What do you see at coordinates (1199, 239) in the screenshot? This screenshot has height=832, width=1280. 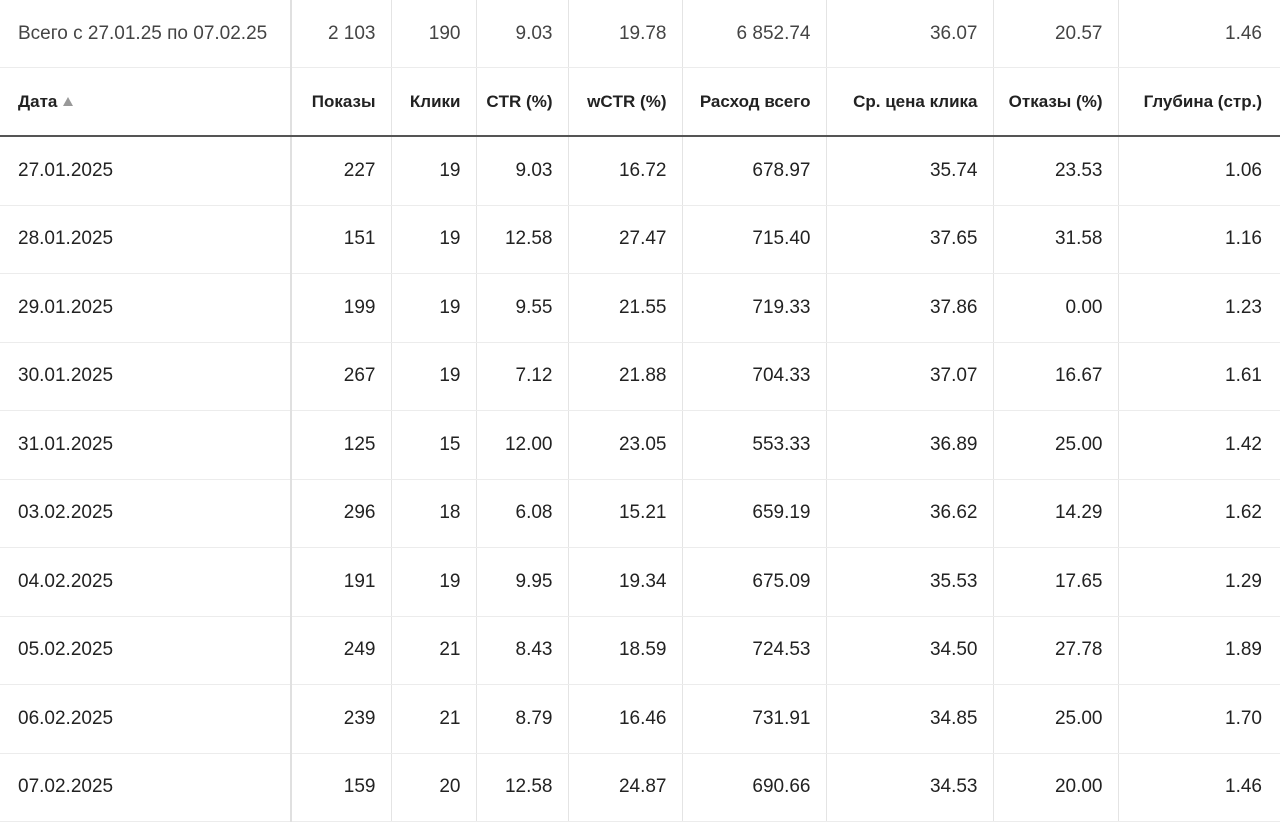 I see `cell: 1.16` at bounding box center [1199, 239].